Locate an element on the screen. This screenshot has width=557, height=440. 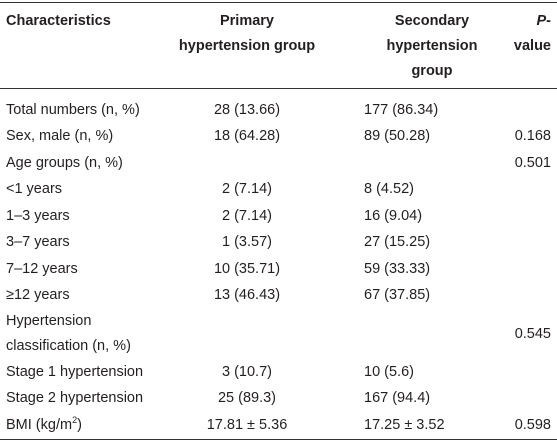
table-cell: 17.81 ± 5.36 is located at coordinates (247, 425).